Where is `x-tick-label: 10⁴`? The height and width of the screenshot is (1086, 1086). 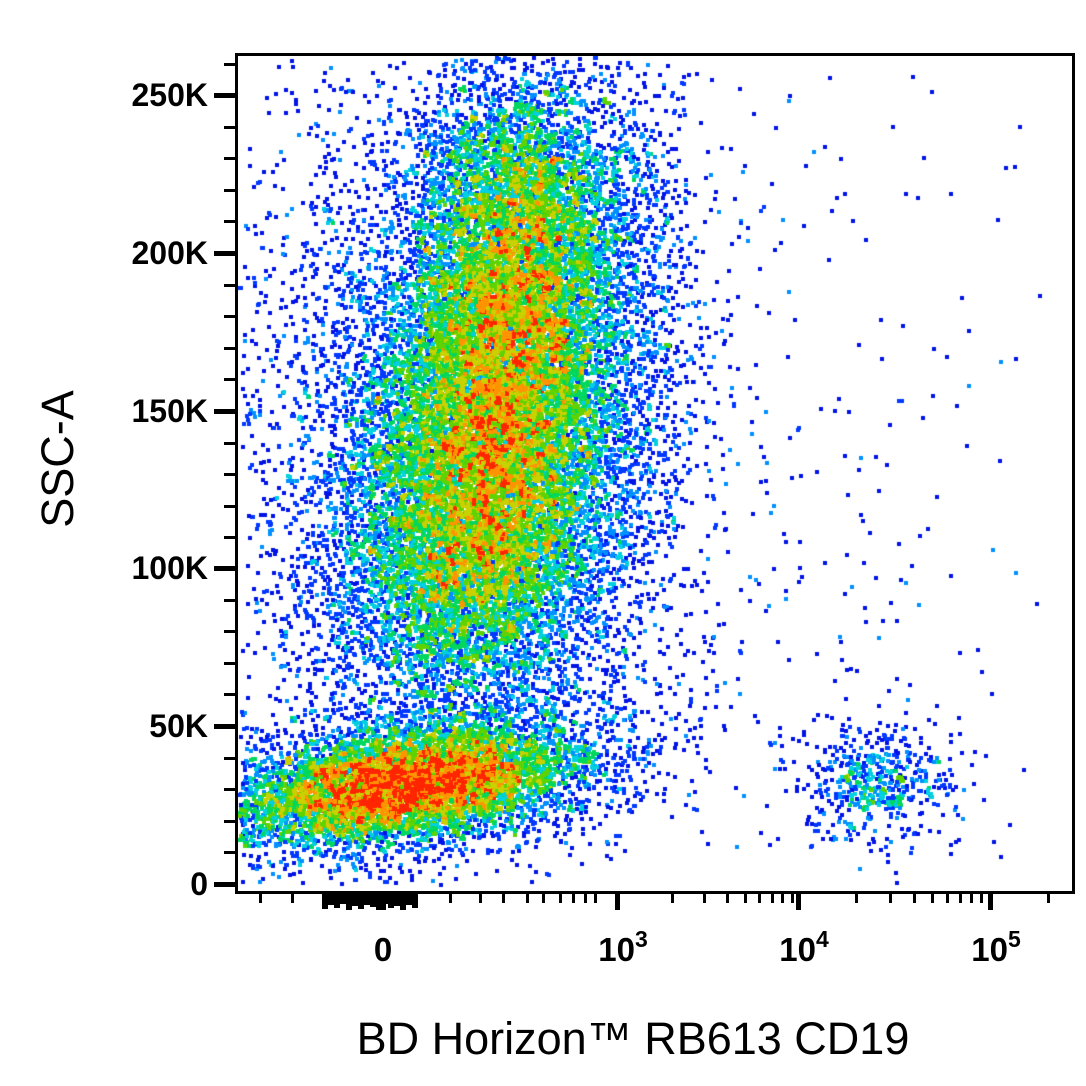 x-tick-label: 10⁴ is located at coordinates (804, 947).